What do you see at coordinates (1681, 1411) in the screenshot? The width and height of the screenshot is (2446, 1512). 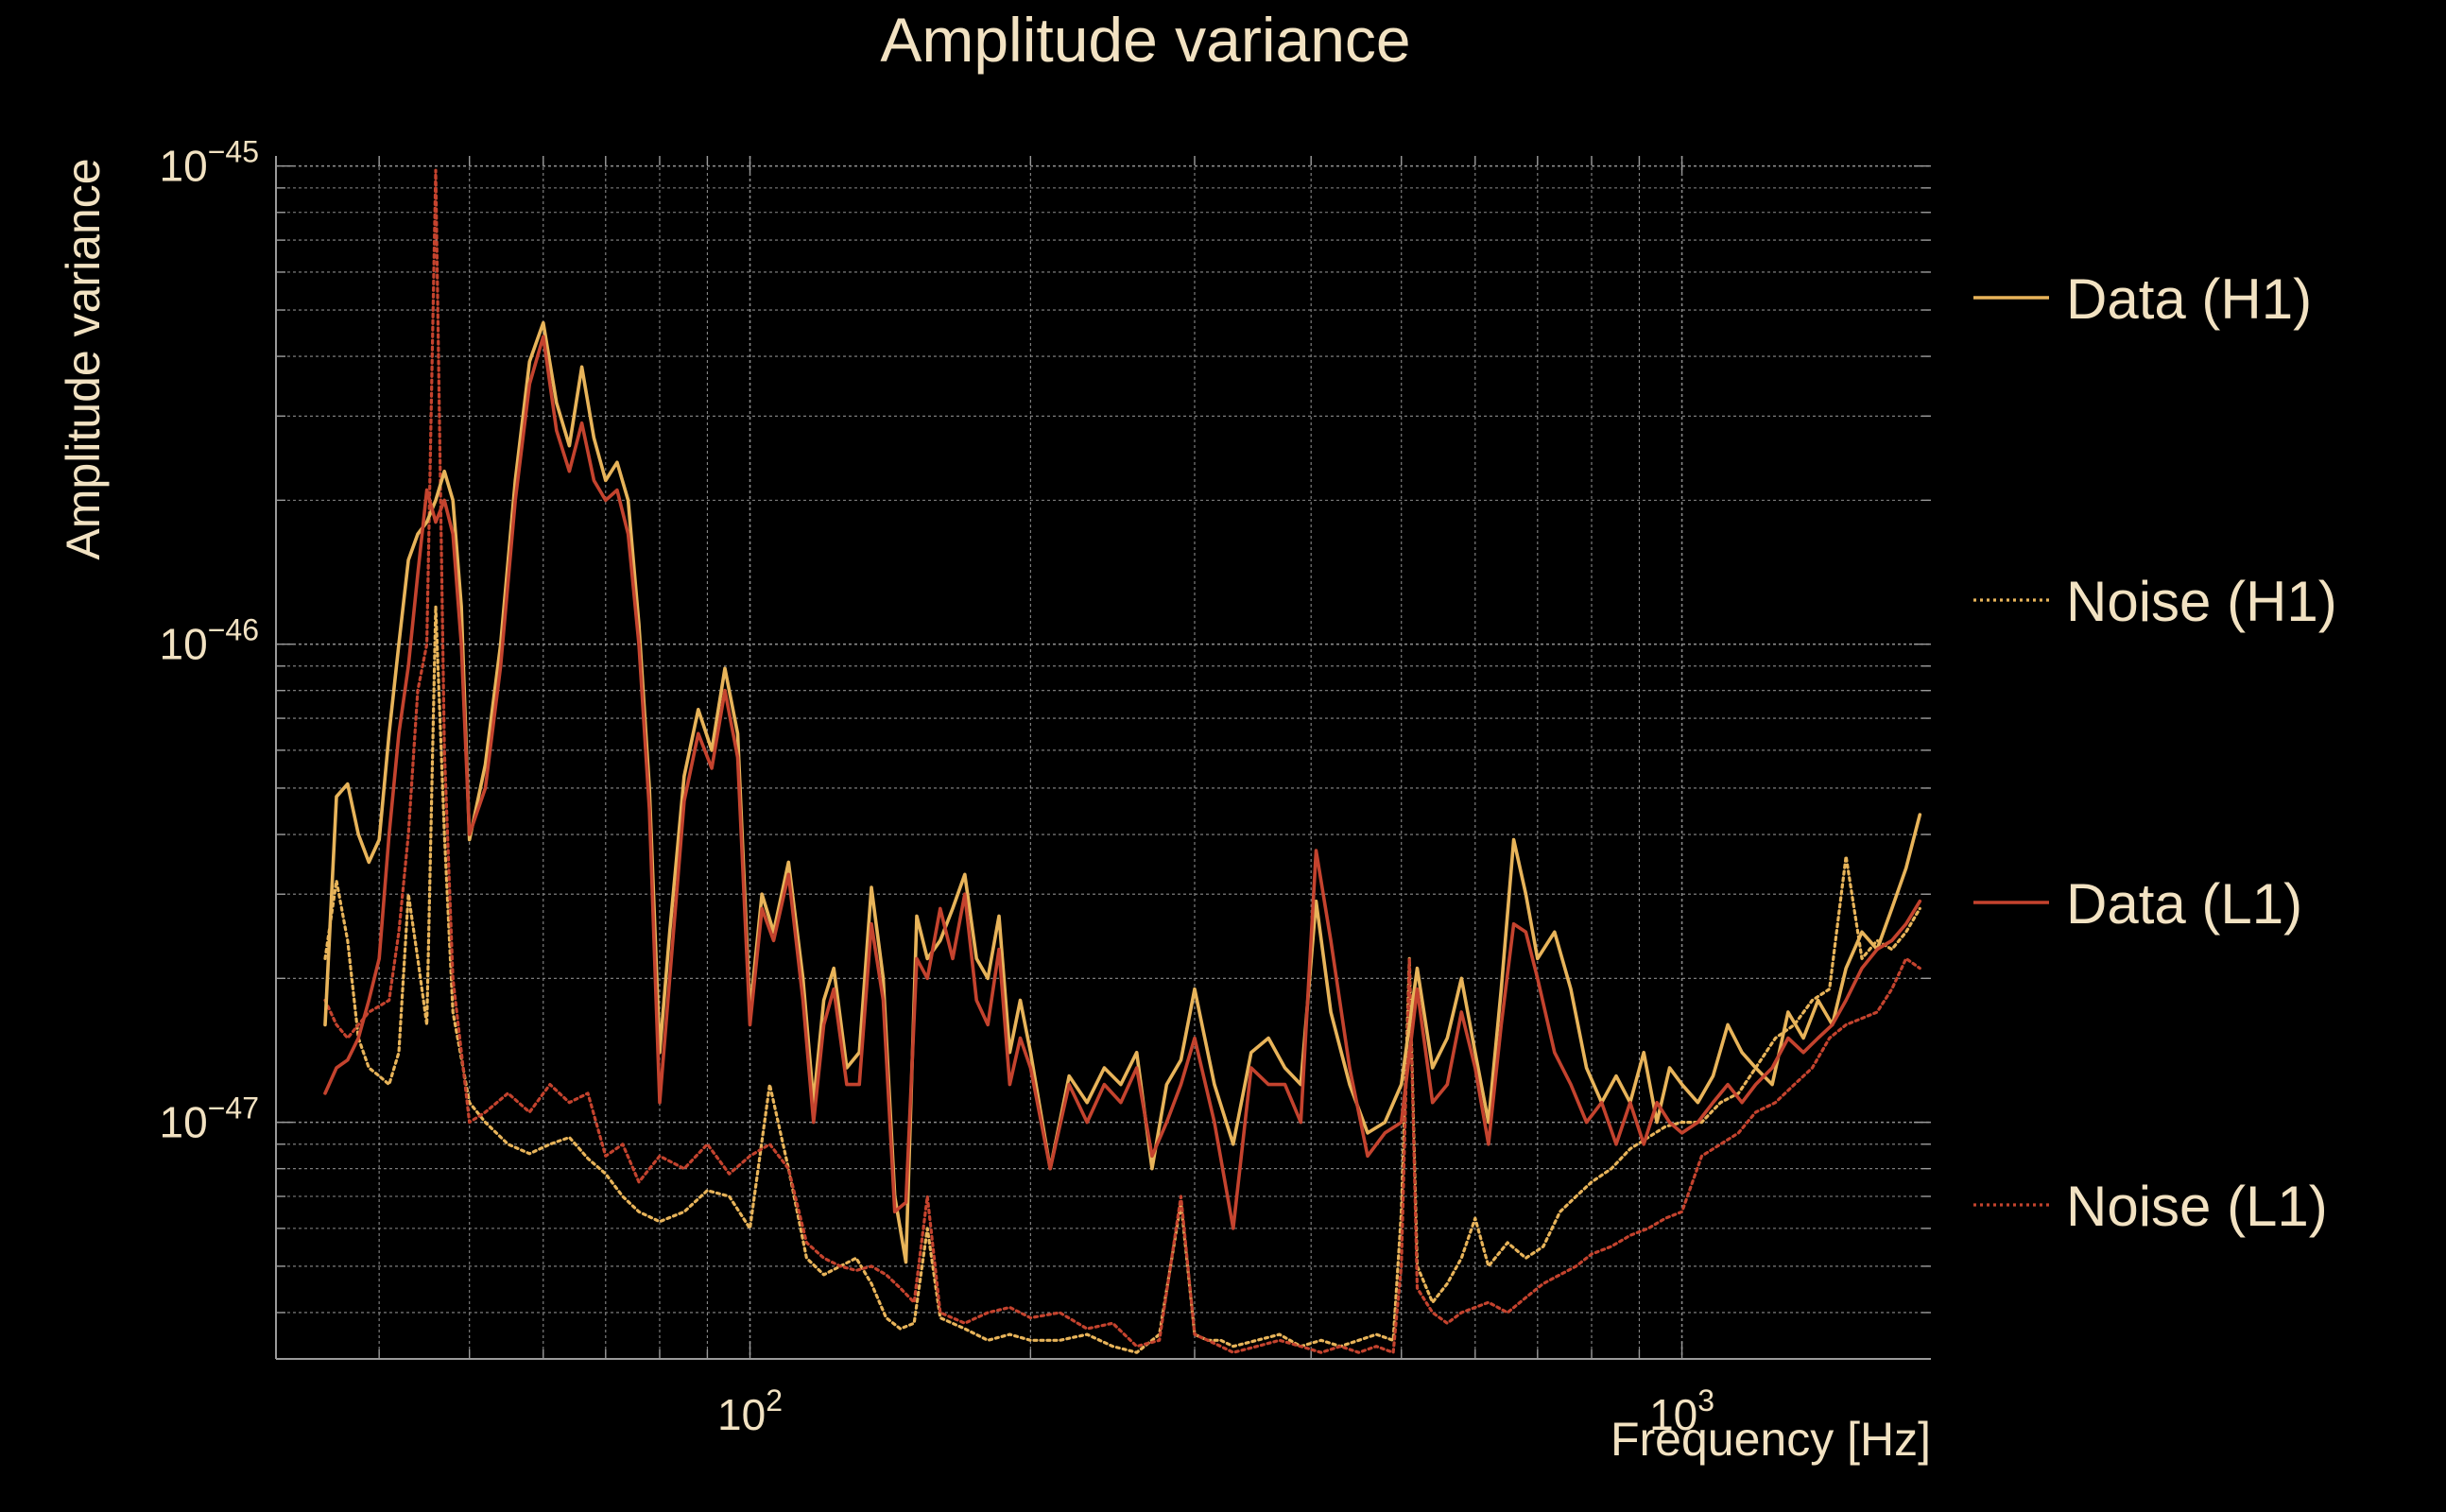 I see `x-tick-label: 10³` at bounding box center [1681, 1411].